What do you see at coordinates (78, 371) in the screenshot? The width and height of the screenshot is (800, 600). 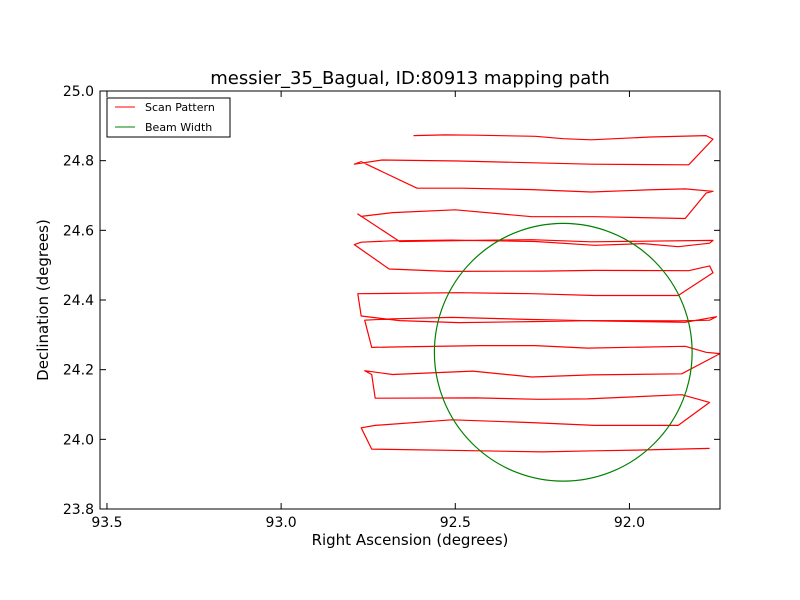 I see `y-tick-label: 24.2` at bounding box center [78, 371].